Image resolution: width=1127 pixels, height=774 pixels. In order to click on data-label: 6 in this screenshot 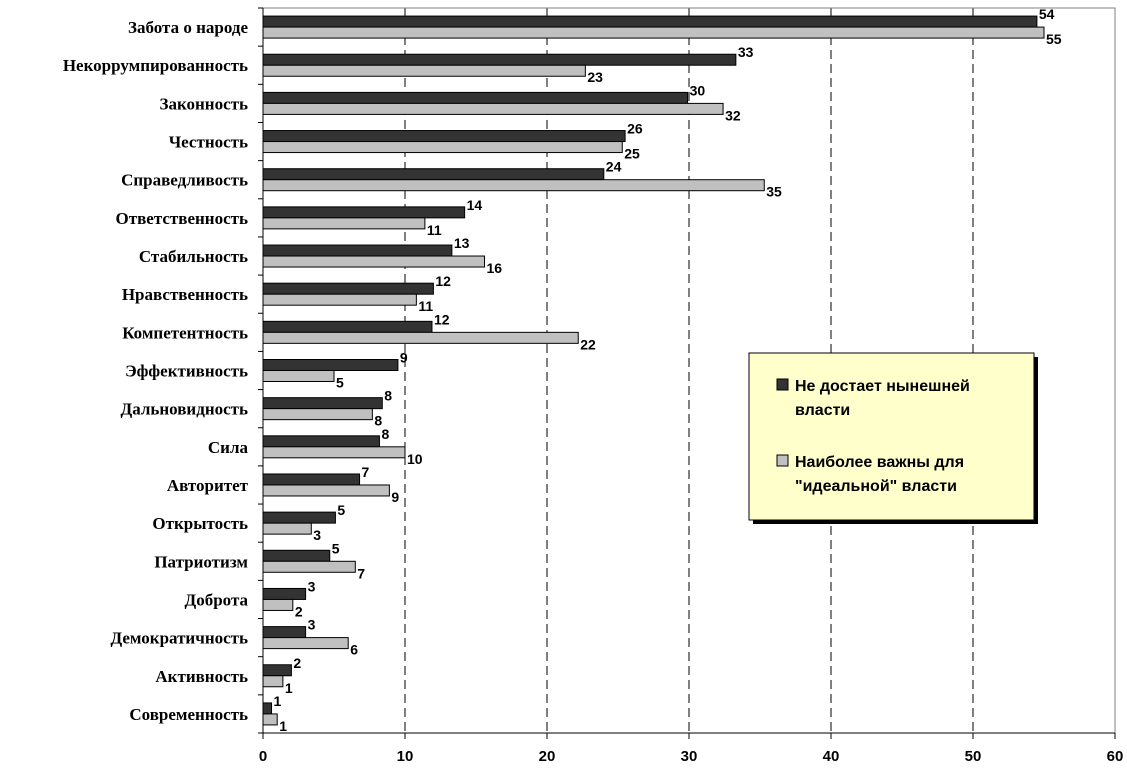, I will do `click(354, 650)`.